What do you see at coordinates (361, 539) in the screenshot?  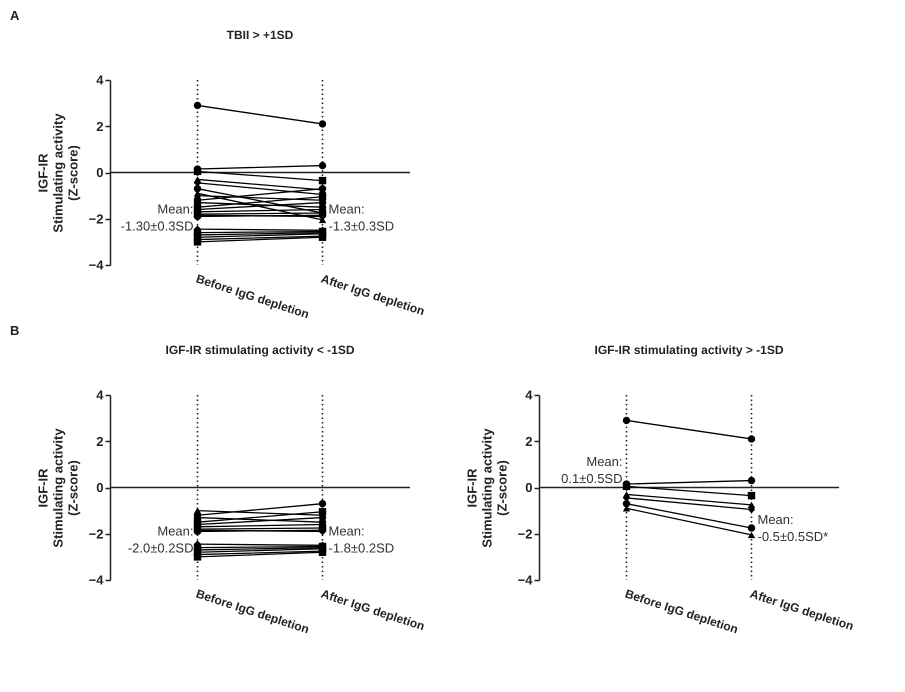 I see `annotation: Mean: -1.8±0.2SD` at bounding box center [361, 539].